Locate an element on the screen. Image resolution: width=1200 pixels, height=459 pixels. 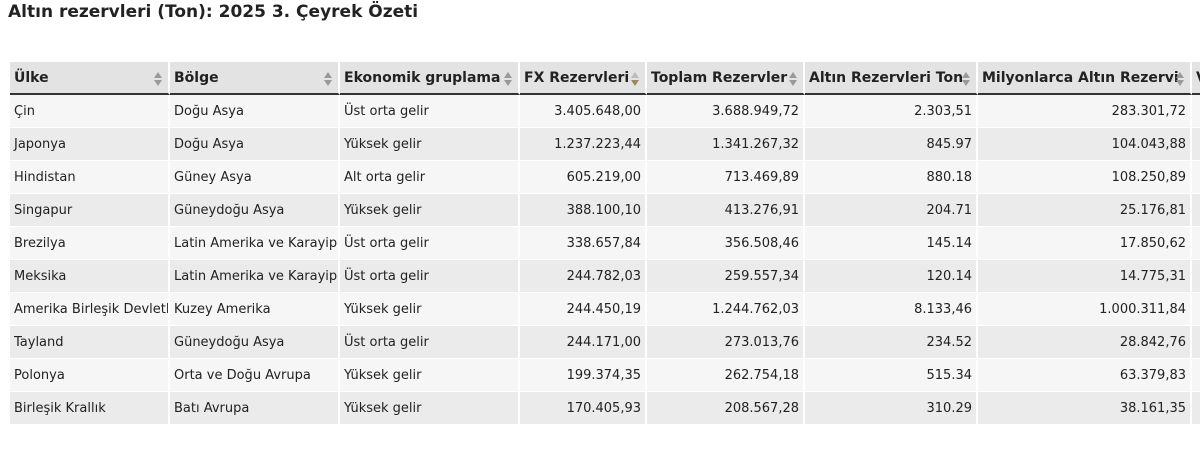
table-cell: 199.374,35 is located at coordinates (583, 375).